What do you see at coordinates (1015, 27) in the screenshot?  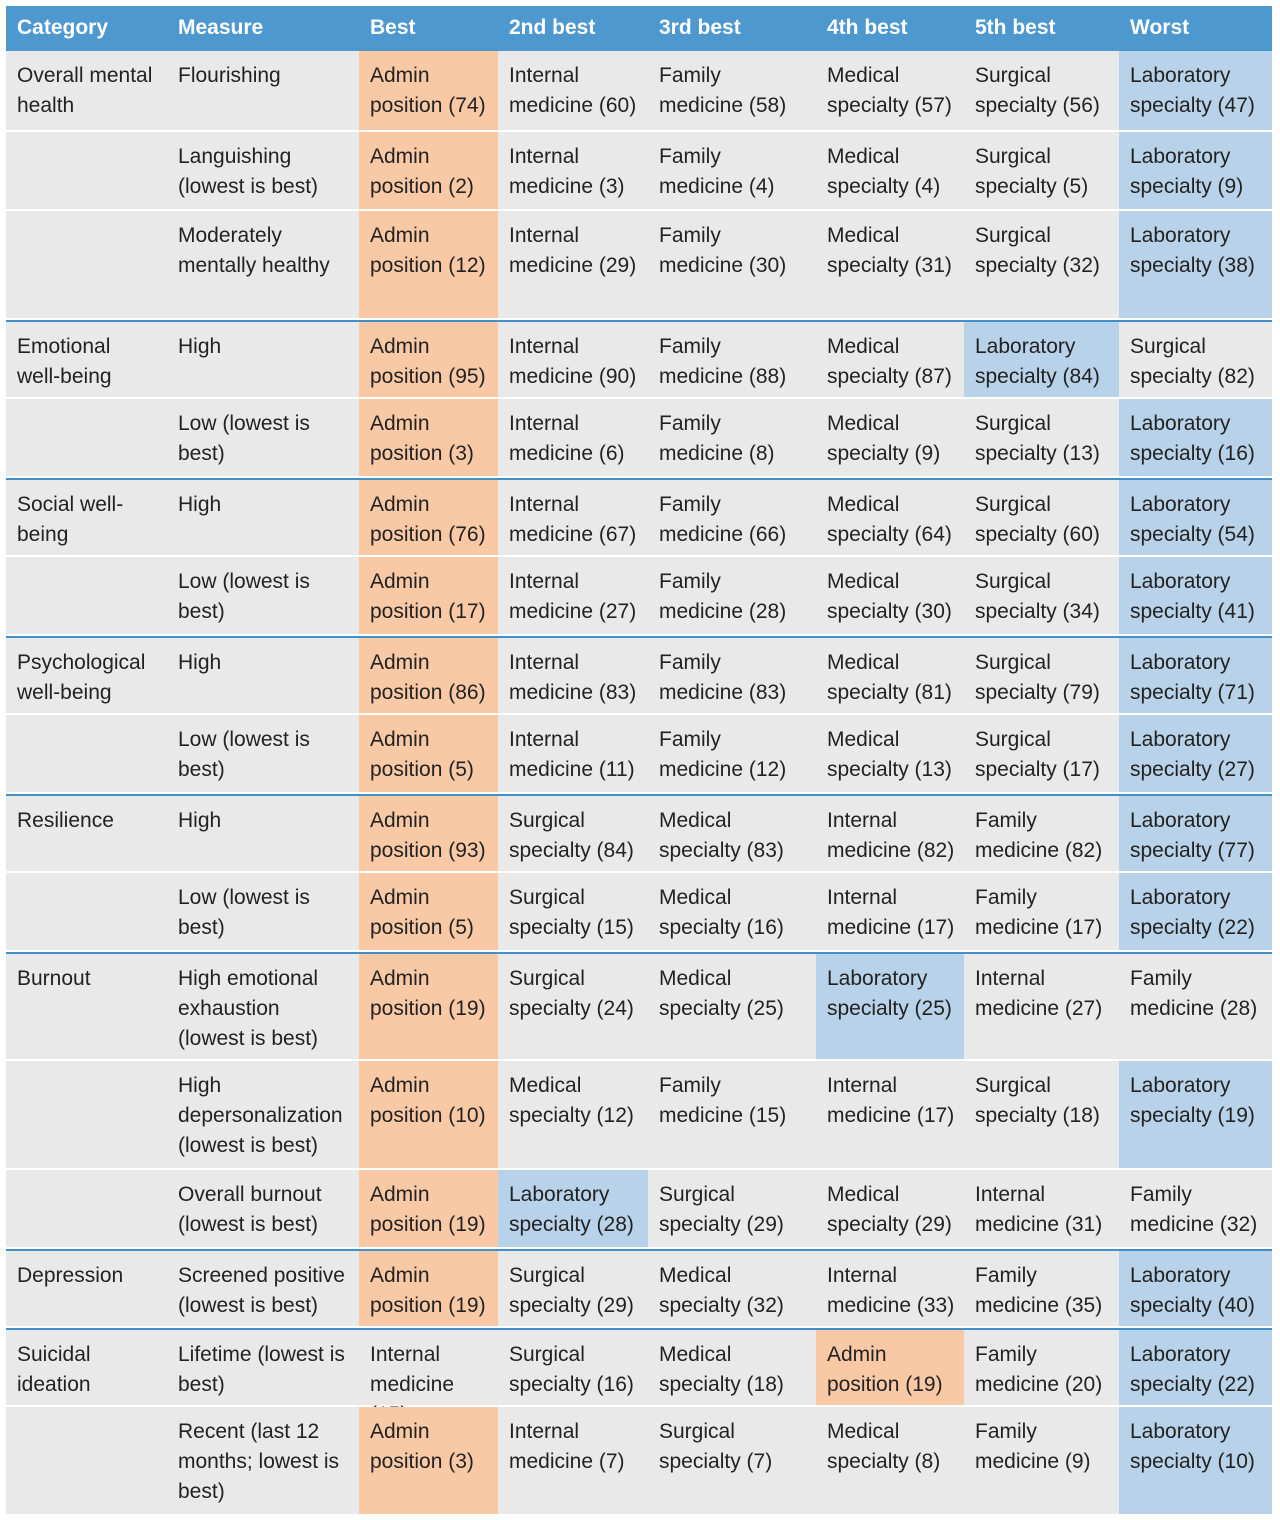 I see `header-5th-best: 5th best` at bounding box center [1015, 27].